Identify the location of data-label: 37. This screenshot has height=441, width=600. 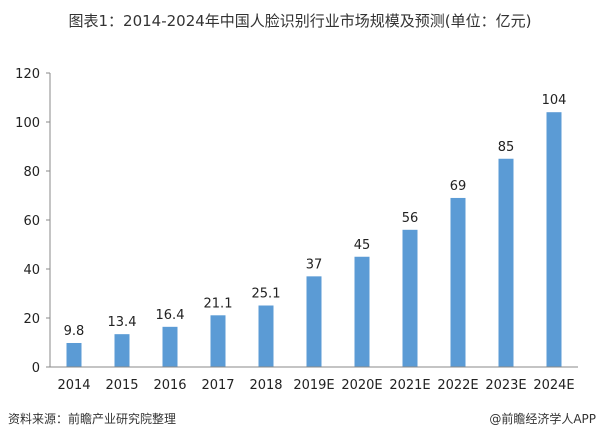
(314, 264).